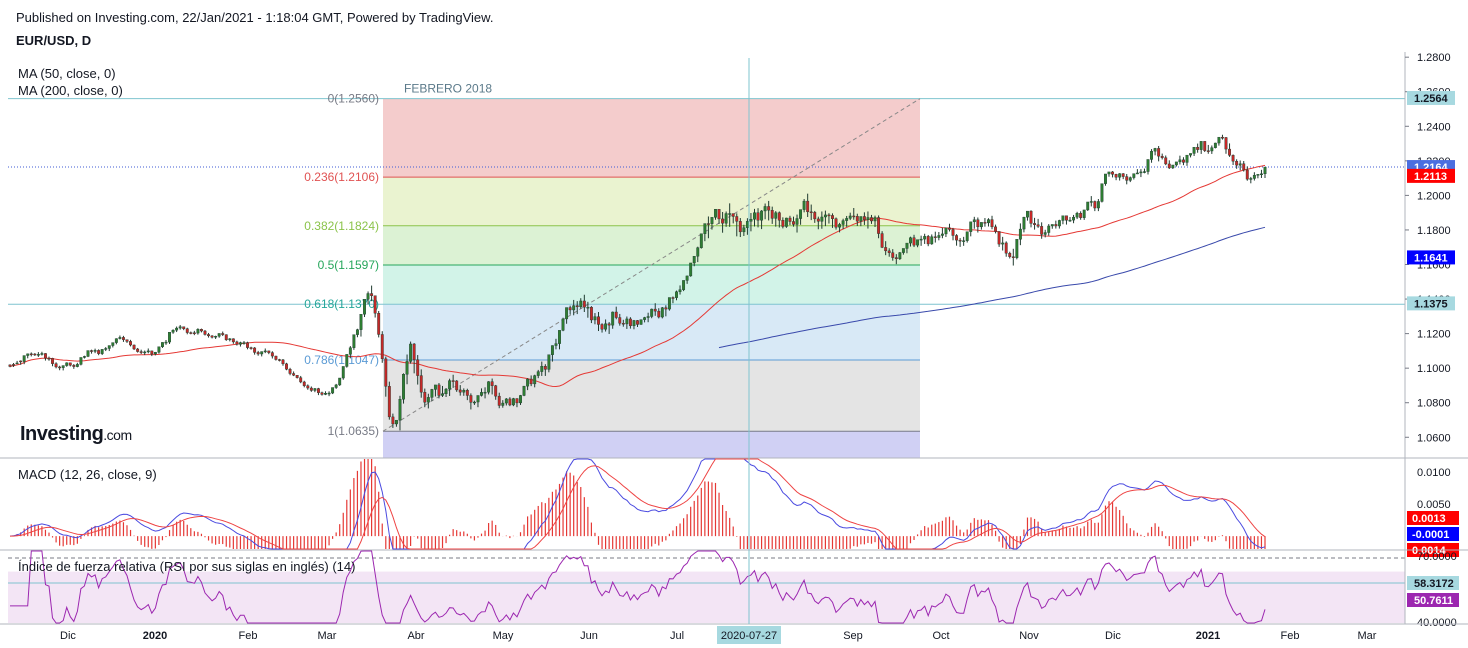  Describe the element at coordinates (1433, 600) in the screenshot. I see `rsi-value-box` at that location.